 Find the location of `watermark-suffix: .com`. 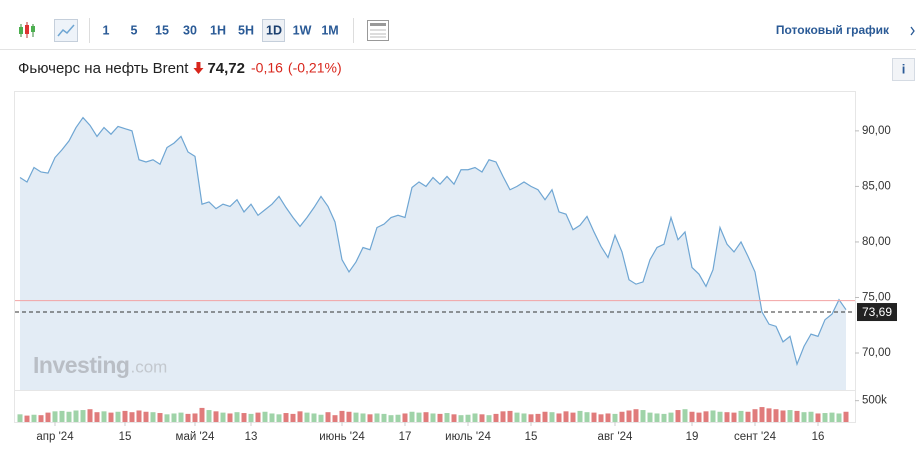

watermark-suffix: .com is located at coordinates (148, 366).